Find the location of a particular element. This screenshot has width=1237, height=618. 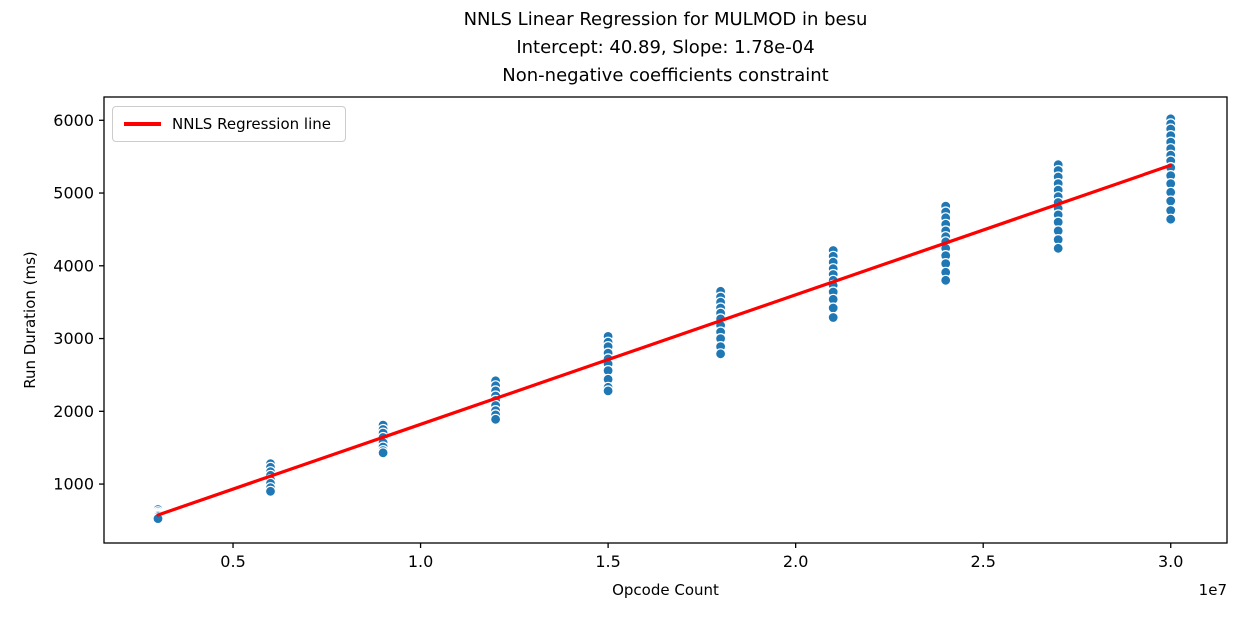

x-tick-label: 2.5 is located at coordinates (982, 561).